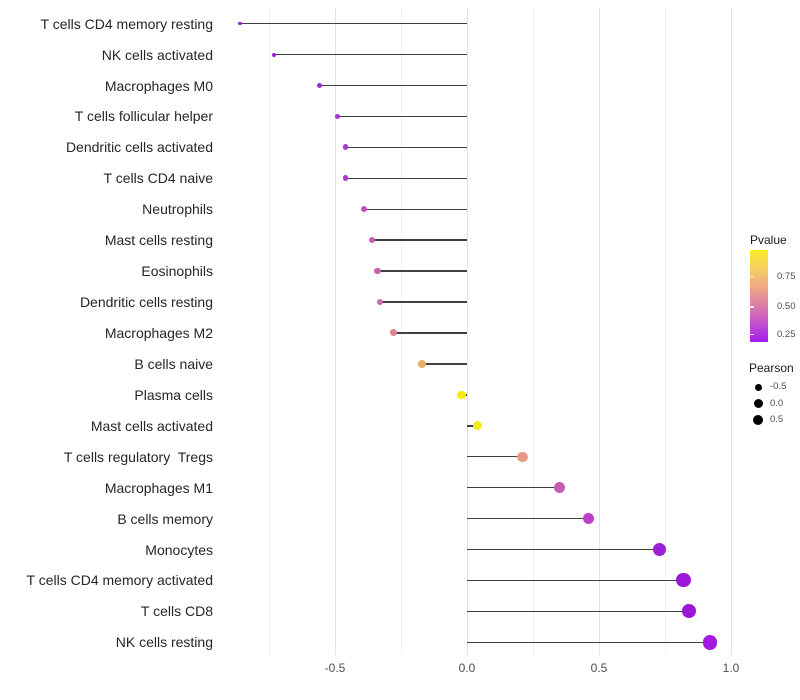 The image size is (800, 700). Describe the element at coordinates (119, 580) in the screenshot. I see `y-axis-label: T cells CD4 memory activated` at that location.